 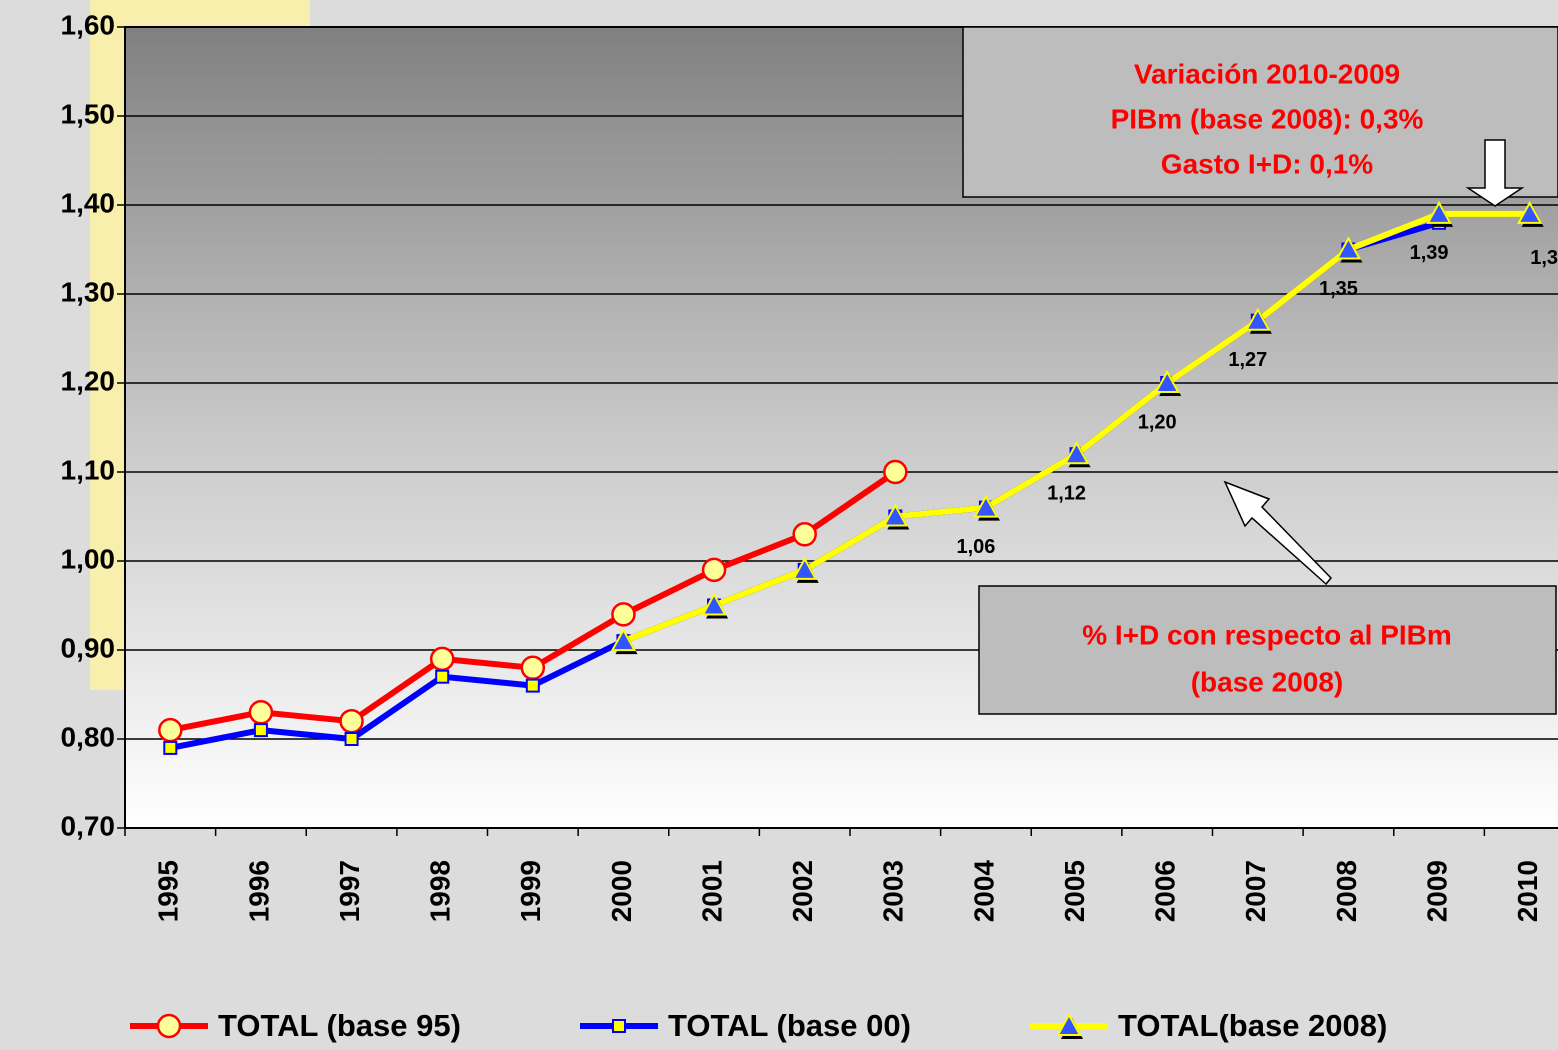 I want to click on y-tick-label: 0,90, so click(x=88, y=647).